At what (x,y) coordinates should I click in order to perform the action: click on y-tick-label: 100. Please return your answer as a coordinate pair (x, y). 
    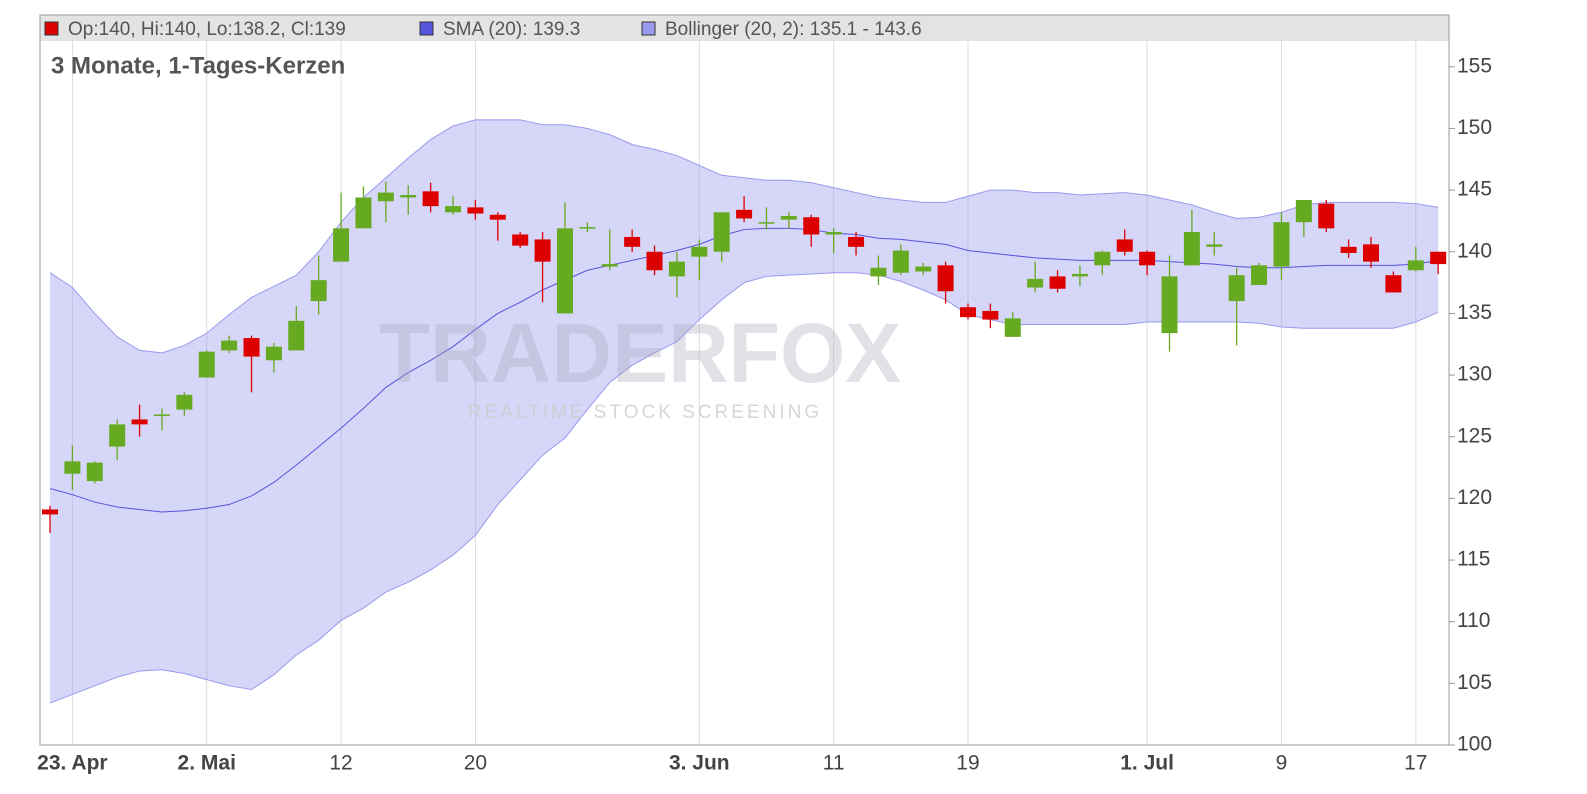
    Looking at the image, I should click on (1474, 744).